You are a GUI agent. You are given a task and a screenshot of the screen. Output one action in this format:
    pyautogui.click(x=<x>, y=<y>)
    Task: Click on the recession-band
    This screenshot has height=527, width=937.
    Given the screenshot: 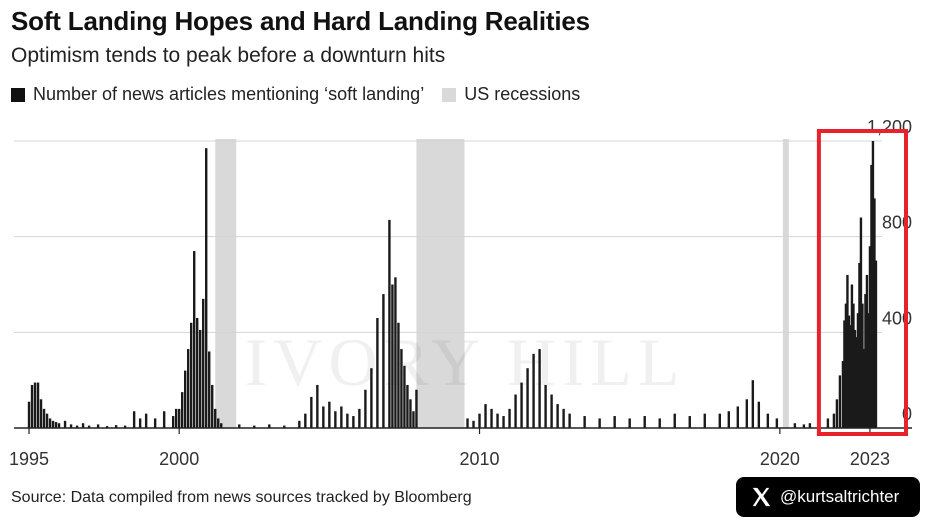 What is the action you would take?
    pyautogui.click(x=226, y=283)
    